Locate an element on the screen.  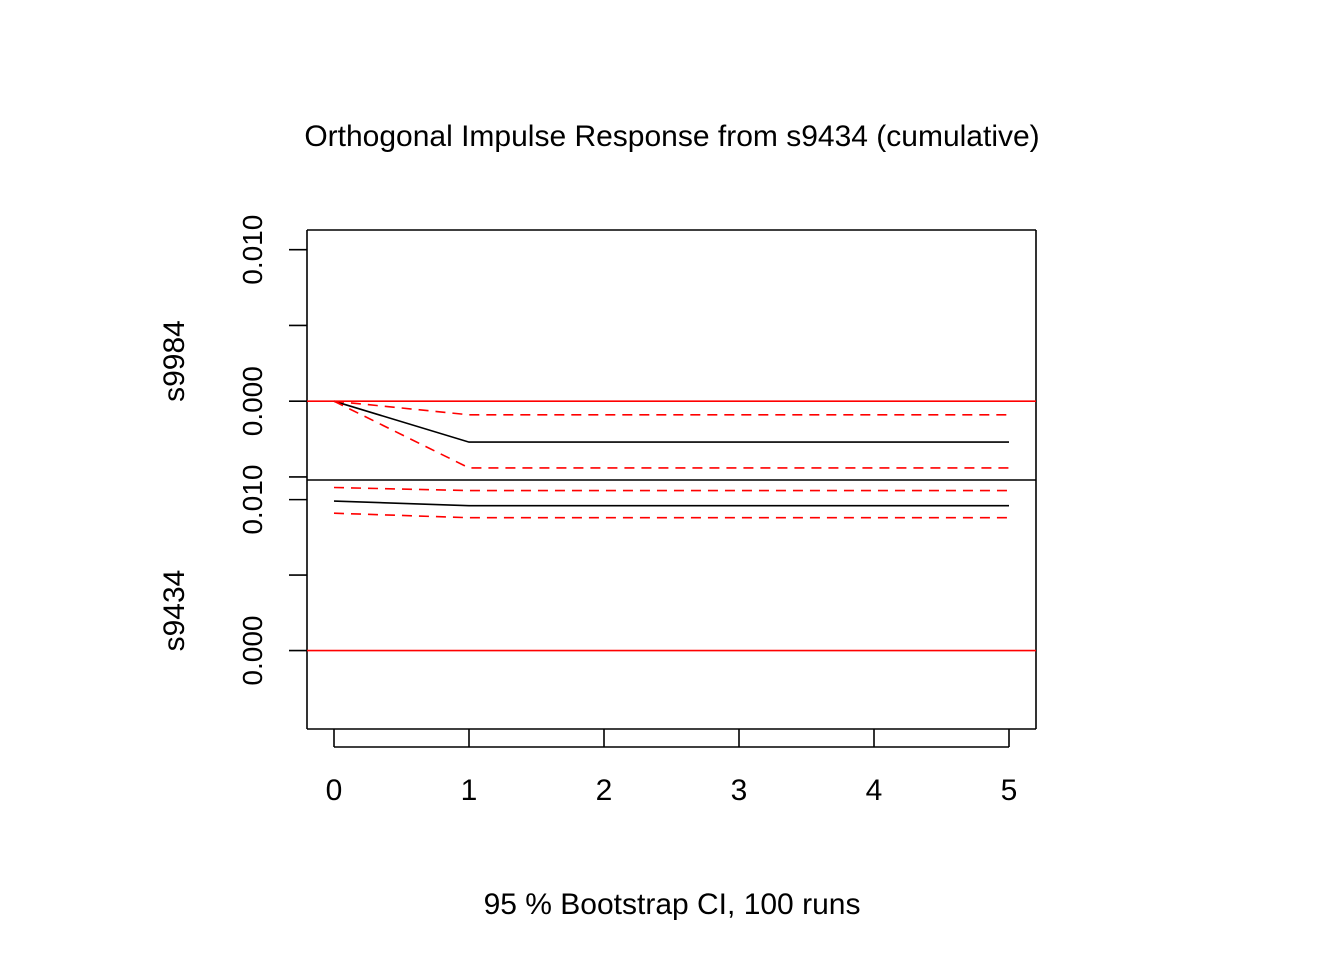
x-axis-label: 95 % Bootstrap CI, 100 runs is located at coordinates (672, 904).